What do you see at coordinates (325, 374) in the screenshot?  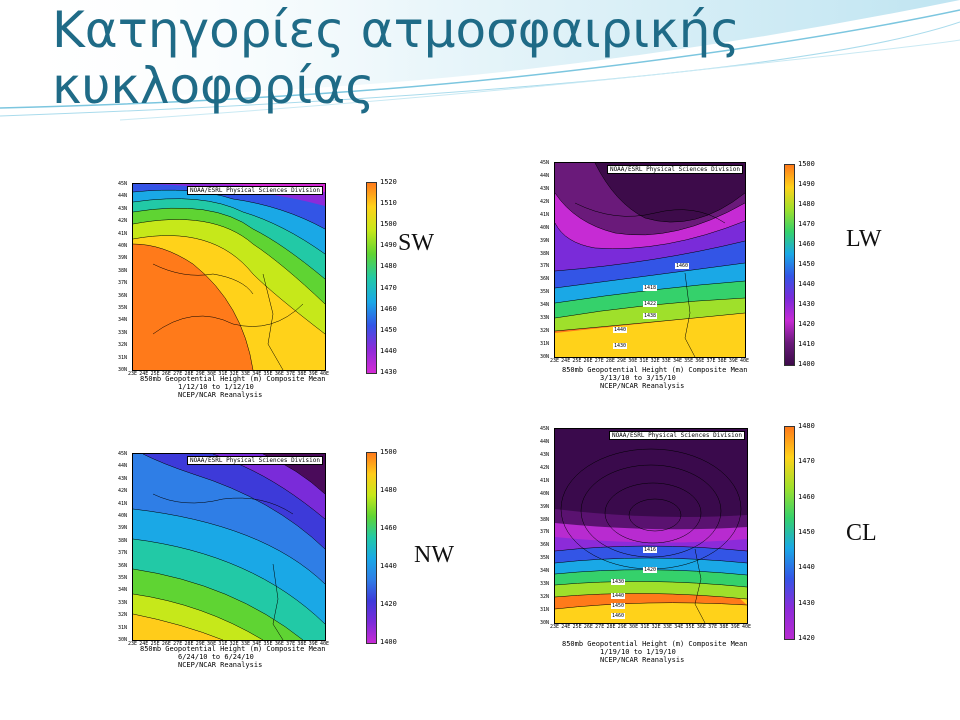 I see `lon-label-sw: 40E` at bounding box center [325, 374].